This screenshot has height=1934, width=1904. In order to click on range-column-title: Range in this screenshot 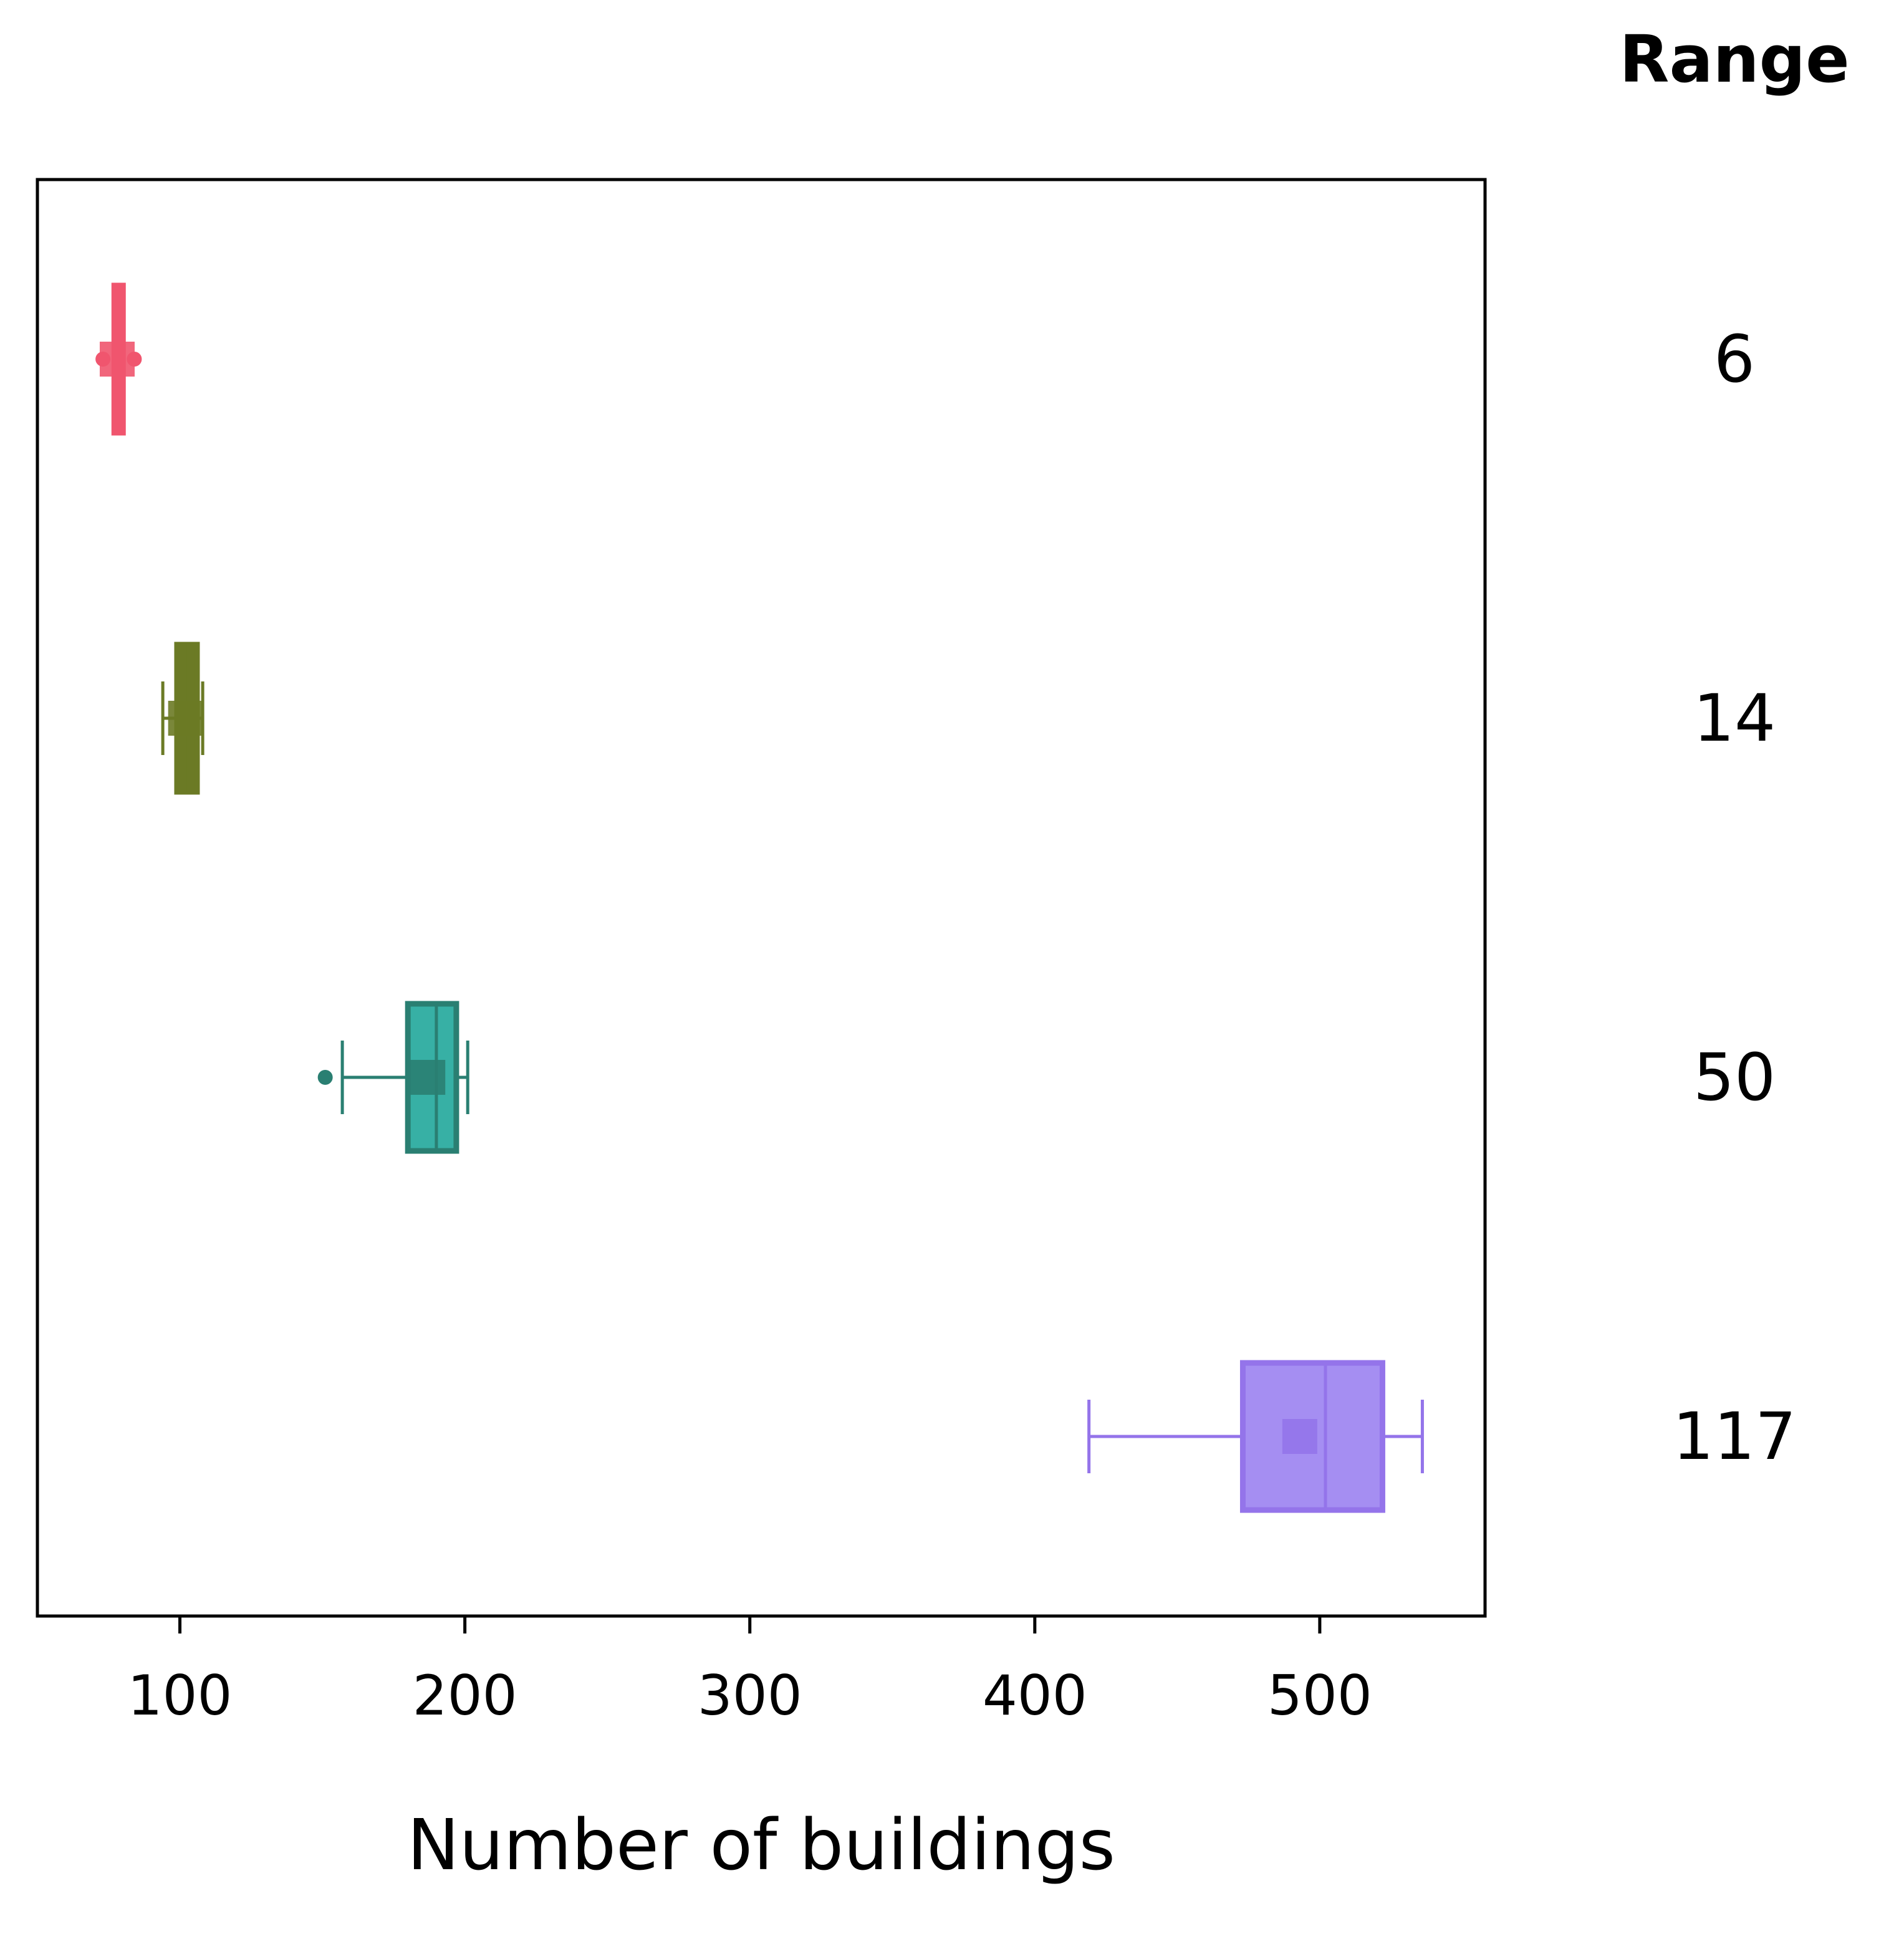, I will do `click(1734, 59)`.